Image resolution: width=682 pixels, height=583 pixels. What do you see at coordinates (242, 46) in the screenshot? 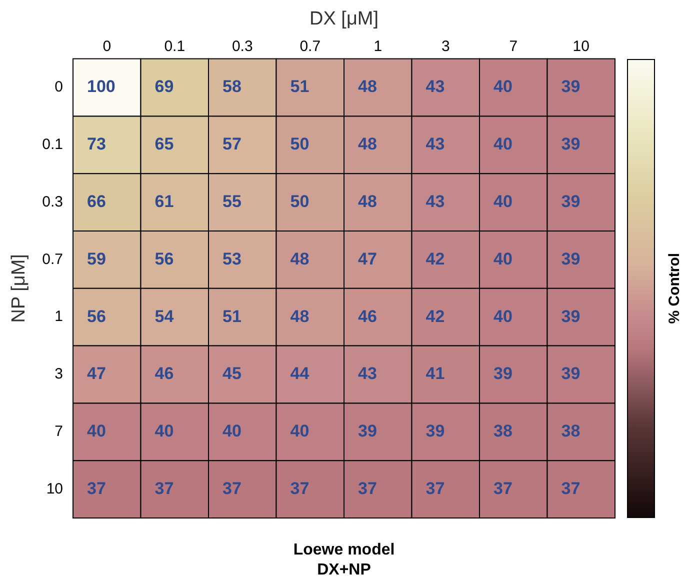
I see `x-tick-label: 0.3` at bounding box center [242, 46].